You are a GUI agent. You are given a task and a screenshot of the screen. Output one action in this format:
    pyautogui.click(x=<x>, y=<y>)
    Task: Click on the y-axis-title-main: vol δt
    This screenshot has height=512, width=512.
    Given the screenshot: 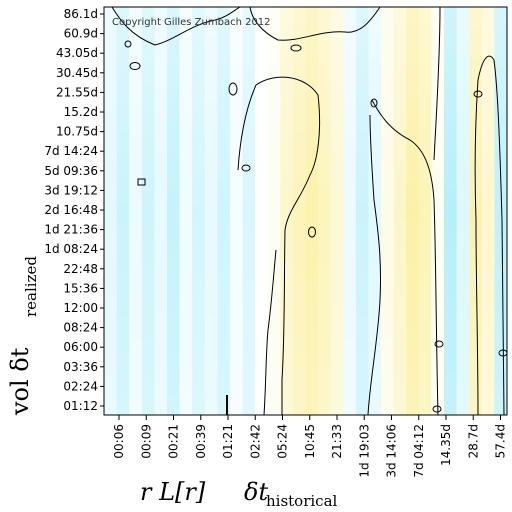 What is the action you would take?
    pyautogui.click(x=20, y=381)
    